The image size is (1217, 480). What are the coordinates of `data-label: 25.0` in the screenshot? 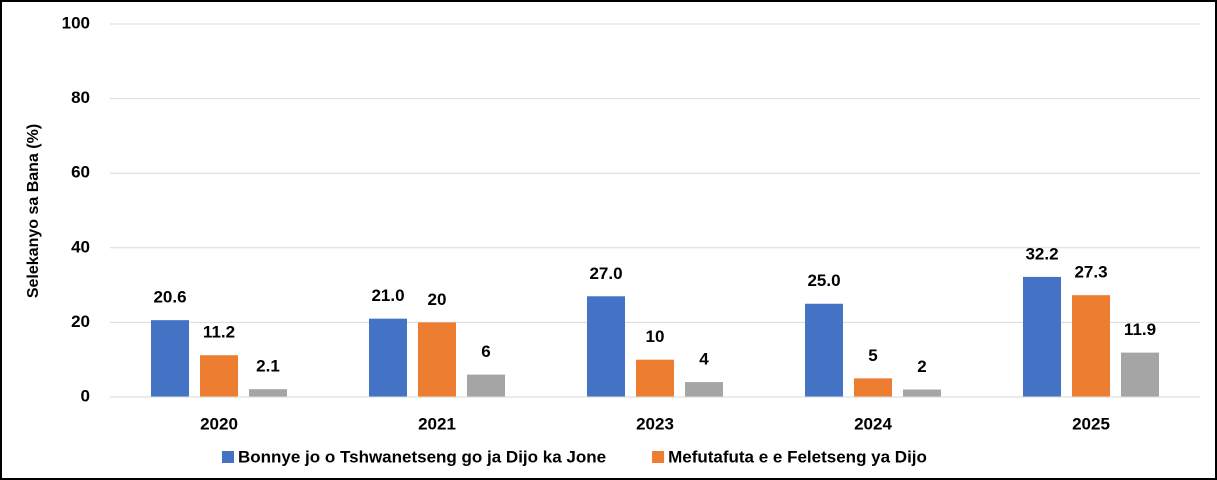 It's located at (823, 280).